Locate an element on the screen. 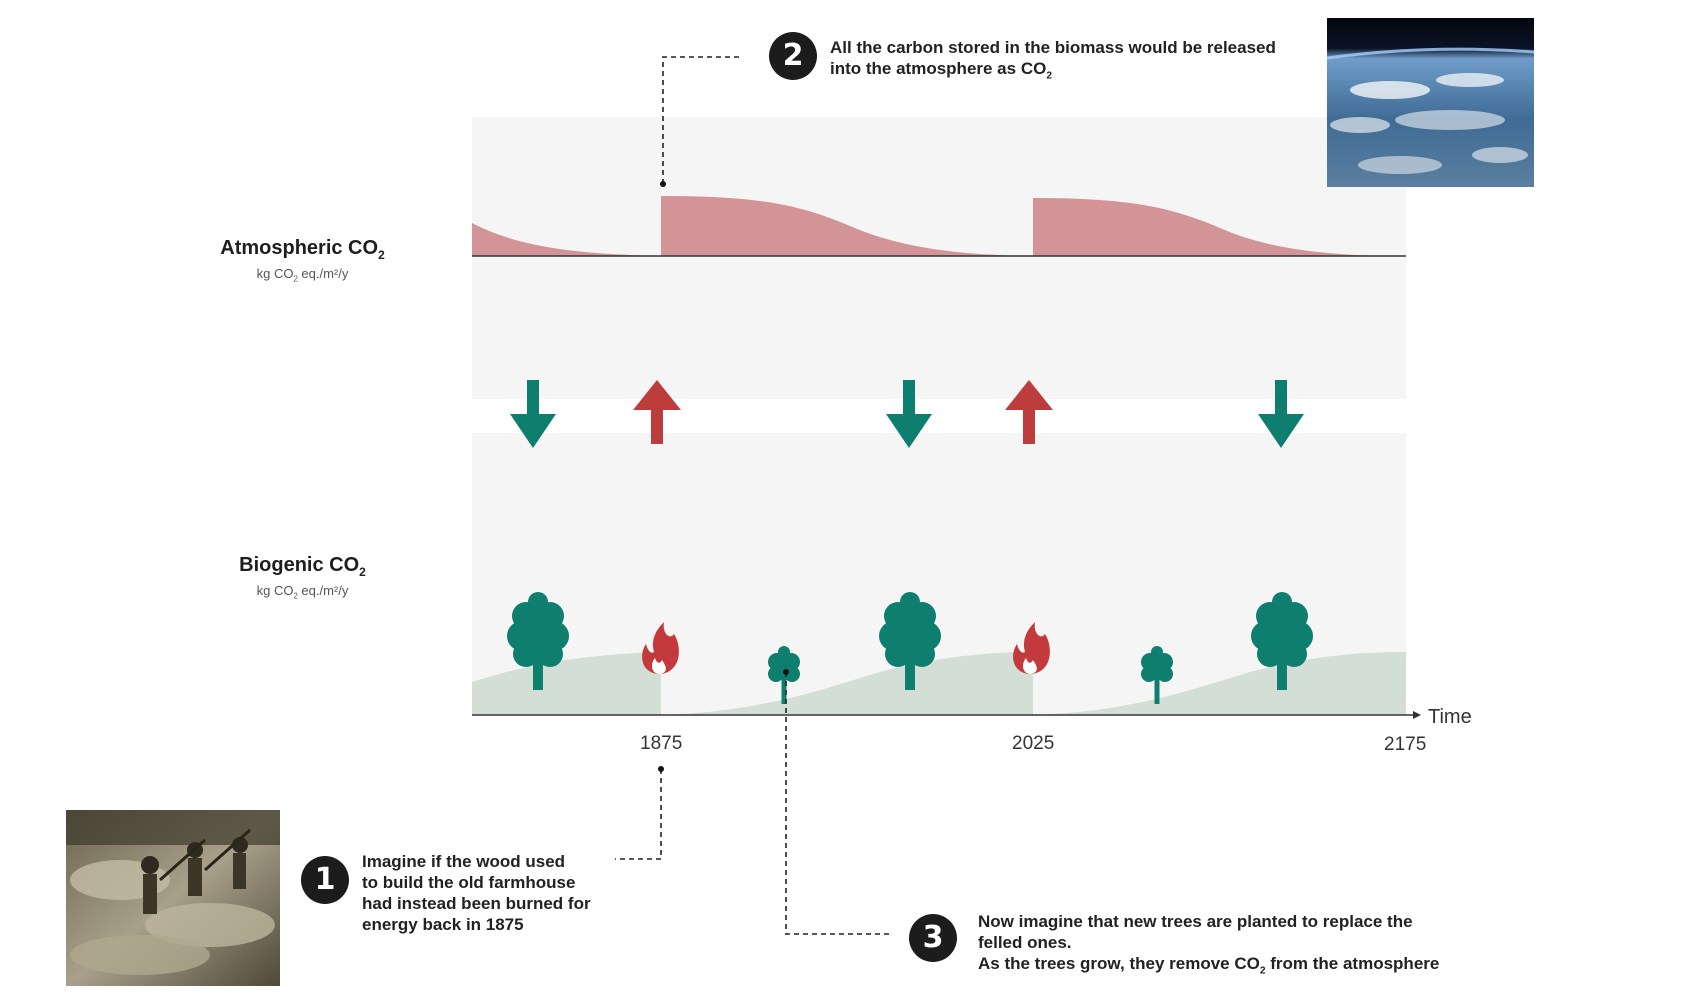  loggers-photo is located at coordinates (173, 898).